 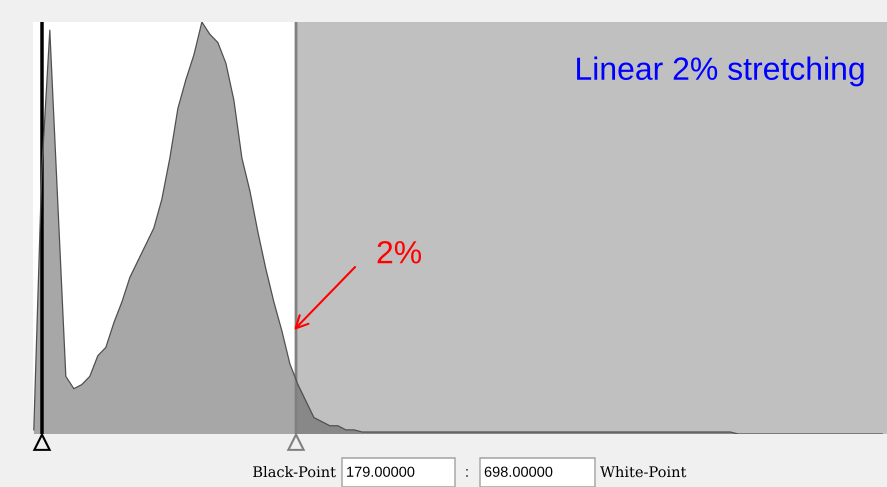 I want to click on text: Black-Point, so click(x=294, y=472).